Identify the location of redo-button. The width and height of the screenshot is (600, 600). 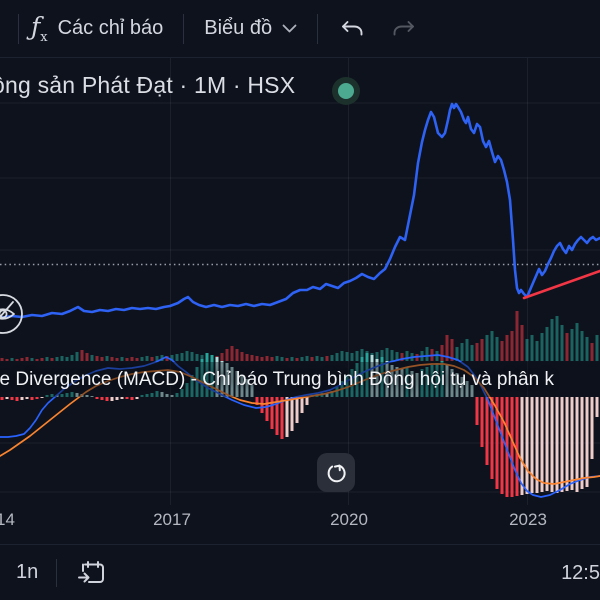
(404, 29).